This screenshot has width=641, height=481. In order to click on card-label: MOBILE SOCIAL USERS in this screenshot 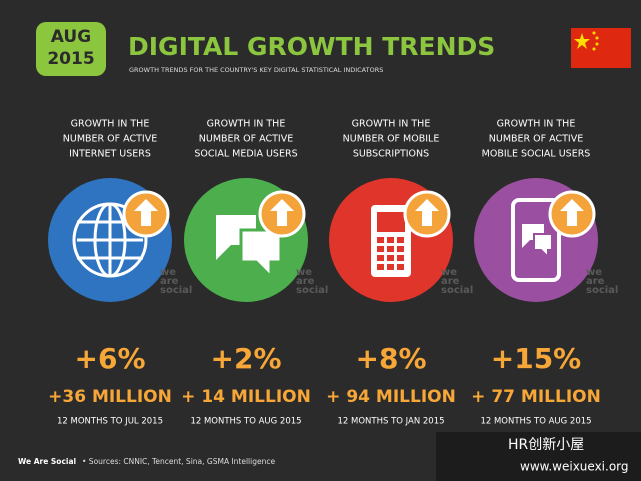, I will do `click(536, 154)`.